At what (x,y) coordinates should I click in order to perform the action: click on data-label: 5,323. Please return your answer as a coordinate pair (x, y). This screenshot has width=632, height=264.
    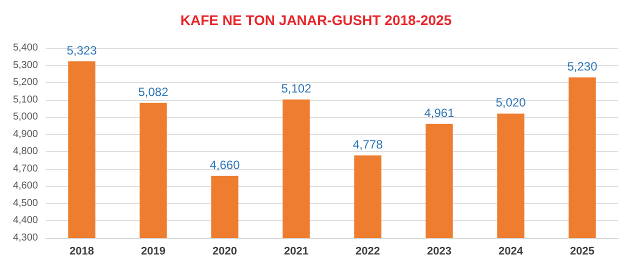
    Looking at the image, I should click on (82, 50).